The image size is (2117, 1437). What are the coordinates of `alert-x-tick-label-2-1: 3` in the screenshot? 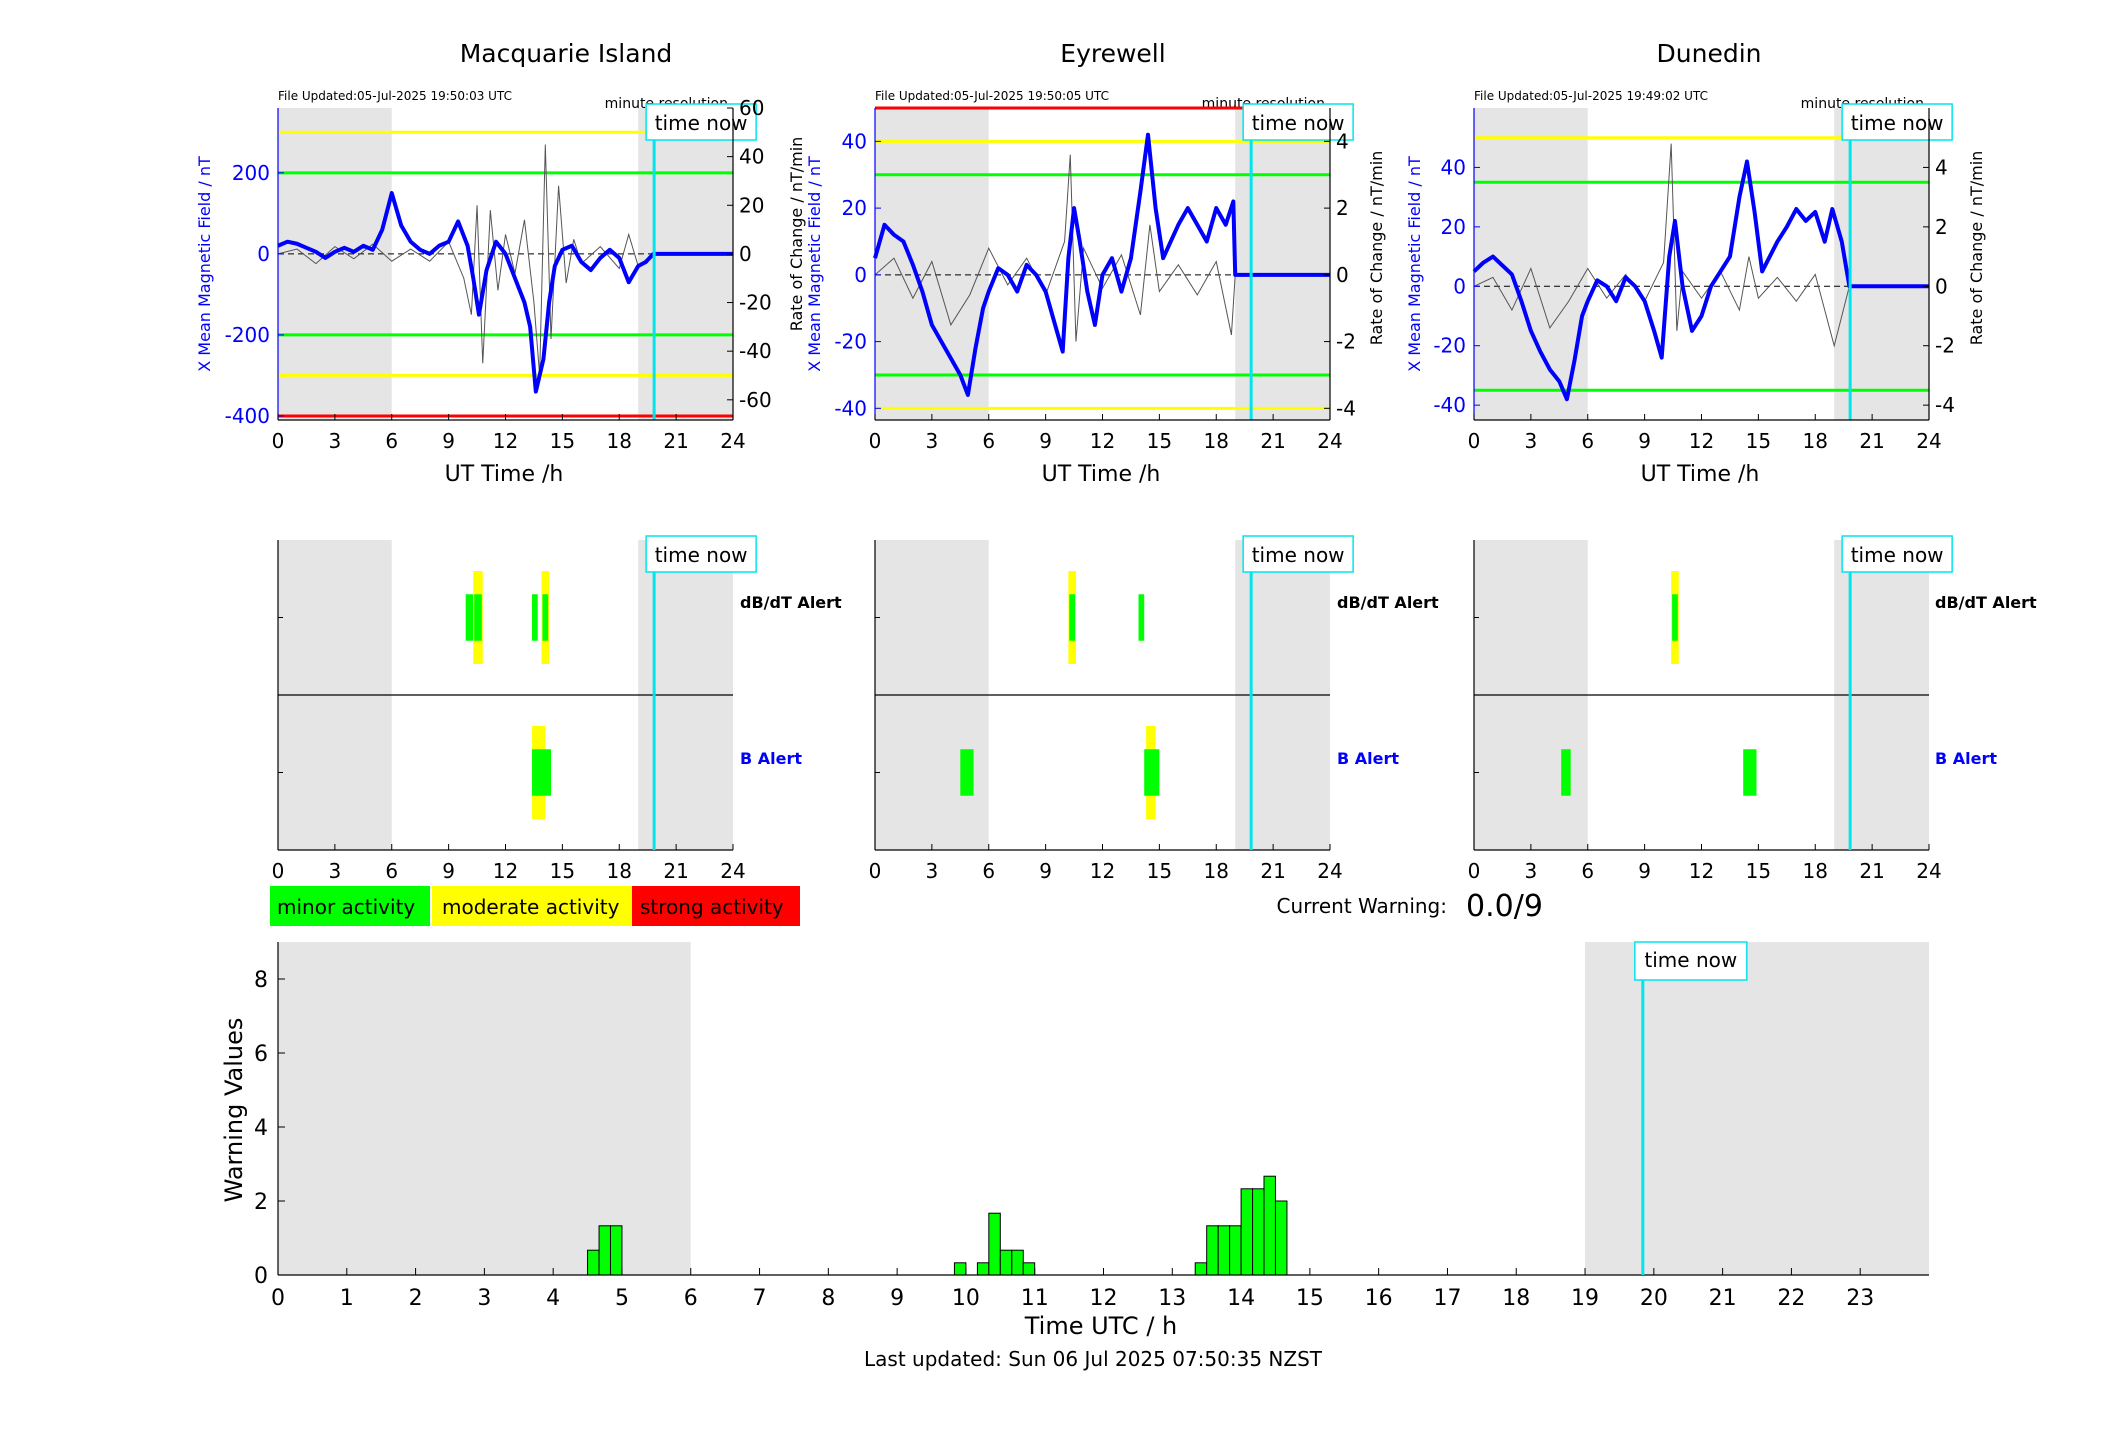 It's located at (1531, 871).